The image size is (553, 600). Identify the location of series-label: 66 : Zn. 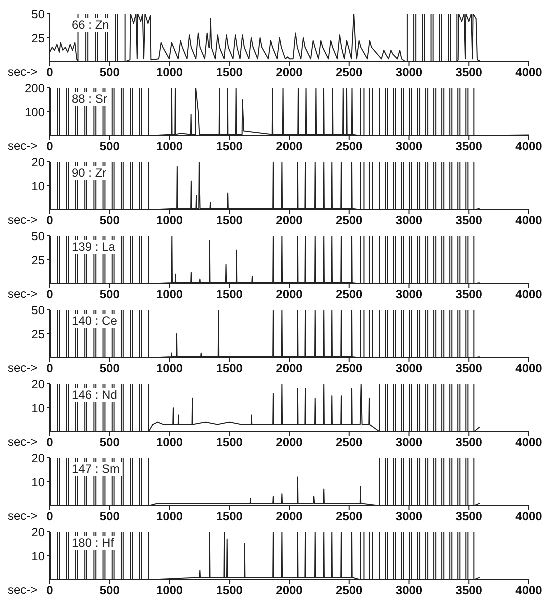
(91, 25).